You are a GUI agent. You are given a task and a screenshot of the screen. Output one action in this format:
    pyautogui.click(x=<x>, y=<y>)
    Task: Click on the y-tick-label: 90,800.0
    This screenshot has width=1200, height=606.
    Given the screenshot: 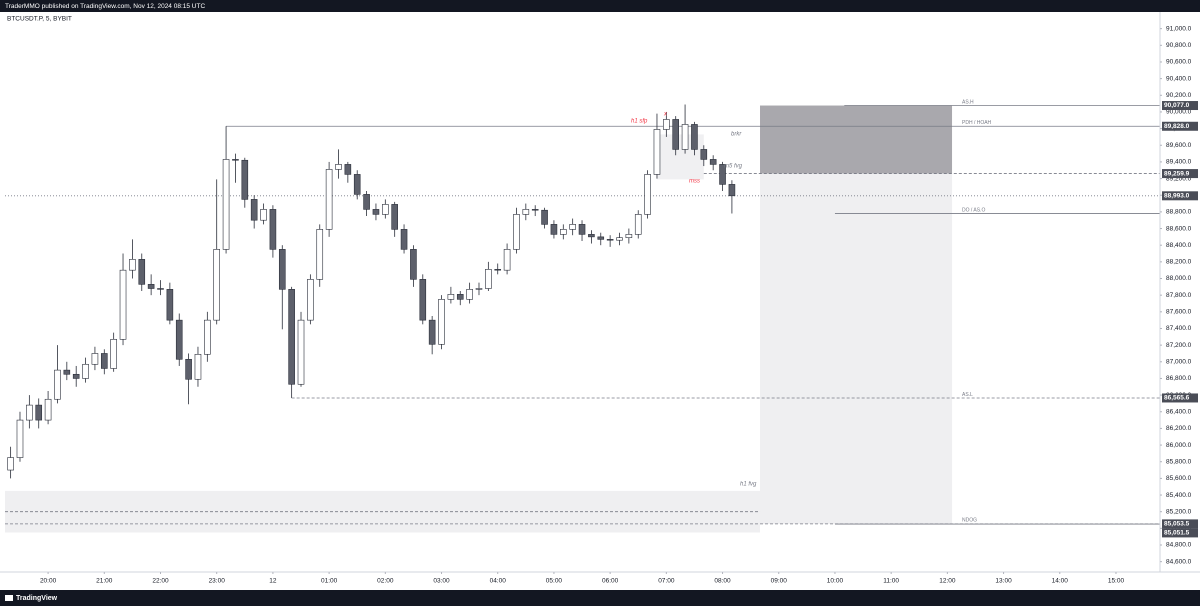 What is the action you would take?
    pyautogui.click(x=1179, y=45)
    